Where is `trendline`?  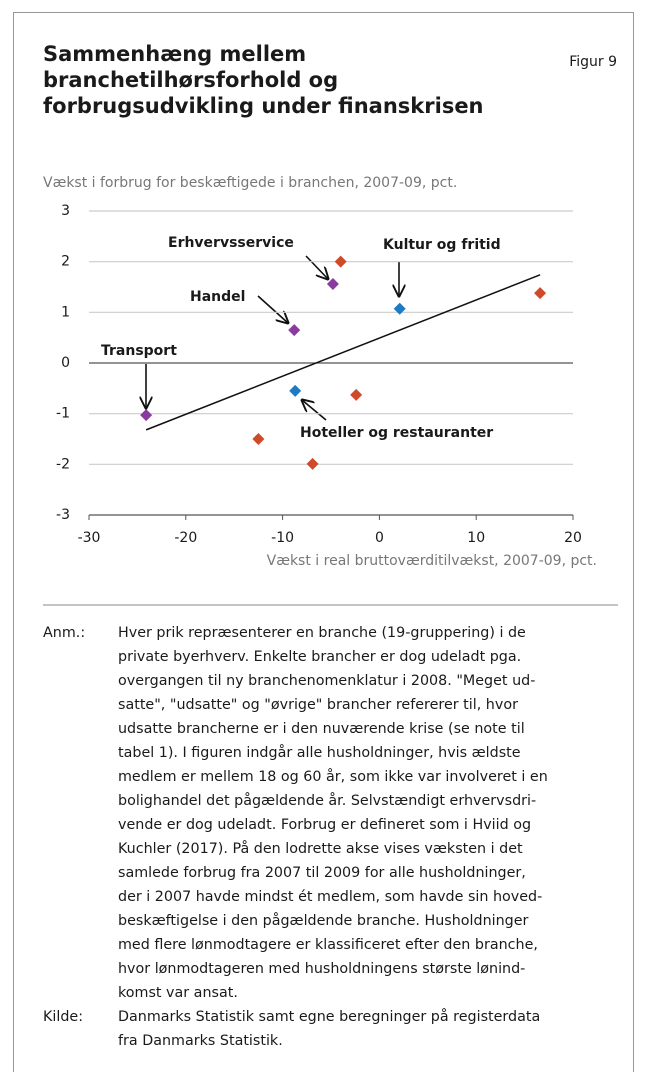
trendline is located at coordinates (343, 352).